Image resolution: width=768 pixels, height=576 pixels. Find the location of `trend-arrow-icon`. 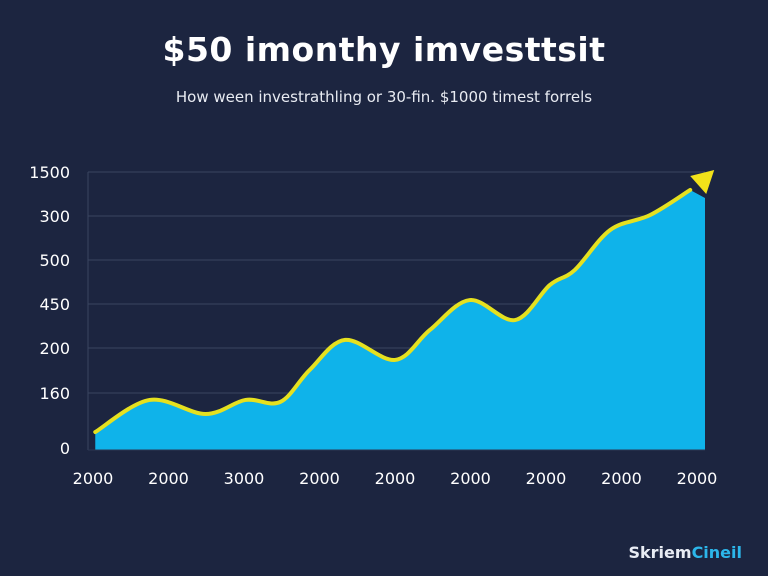

trend-arrow-icon is located at coordinates (702, 181).